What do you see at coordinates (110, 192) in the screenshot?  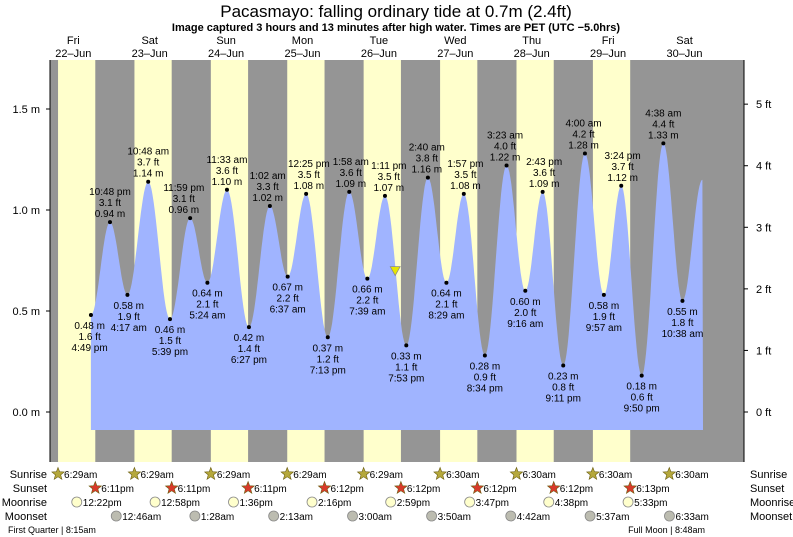 I see `high-tide-time: 10:48 pm` at bounding box center [110, 192].